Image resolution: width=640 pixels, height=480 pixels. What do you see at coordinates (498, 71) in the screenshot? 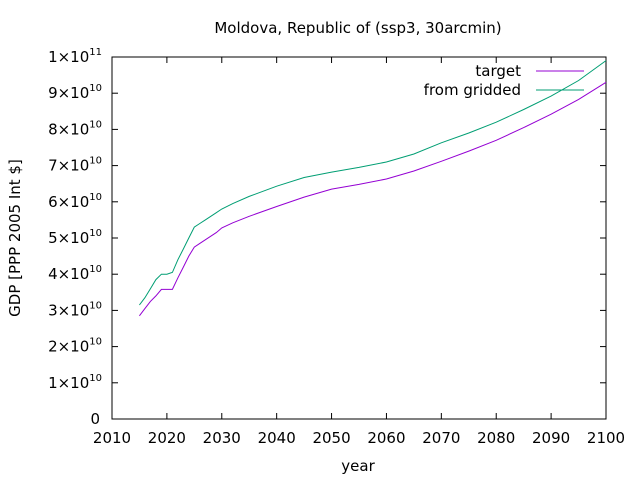
I see `legend-label: target` at bounding box center [498, 71].